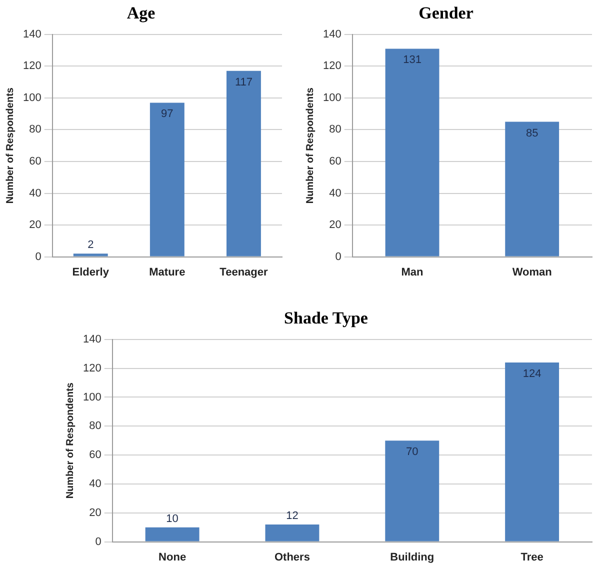  I want to click on x-tick-label: Others, so click(292, 557).